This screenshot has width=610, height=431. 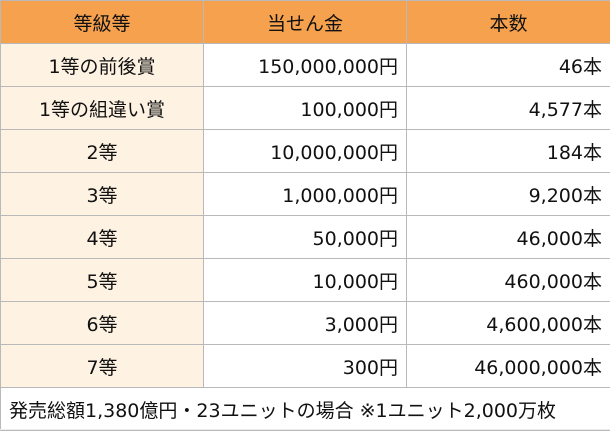 I want to click on footnote-row: 発売総額1,380億円・23ユニットの場合 ※1ユニット2,000万枚, so click(x=305, y=409).